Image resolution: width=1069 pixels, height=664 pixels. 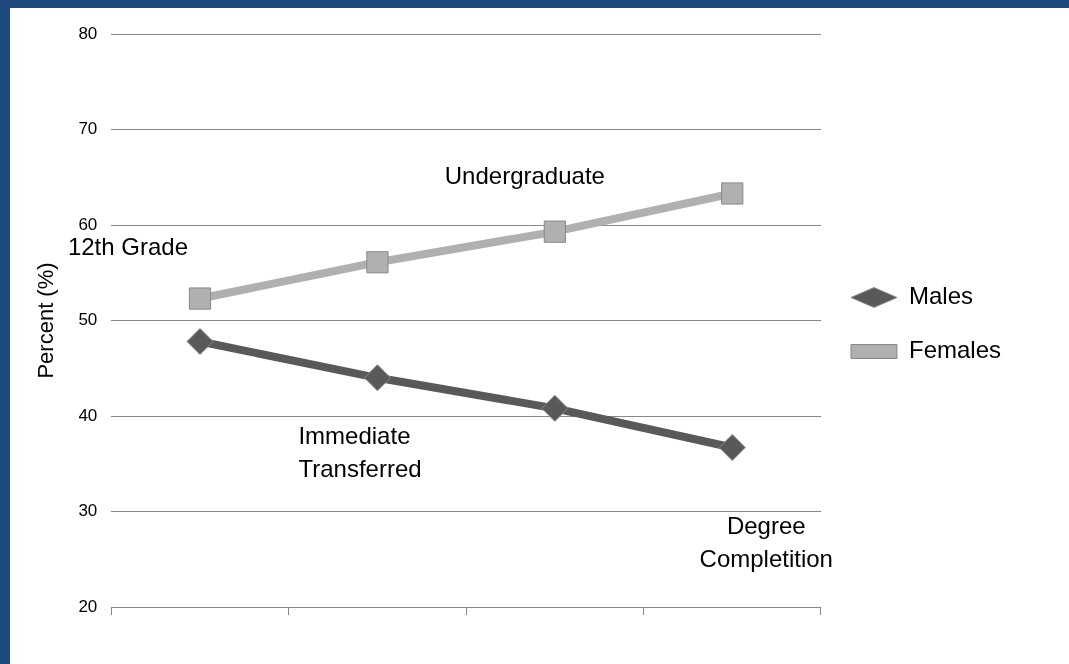 I want to click on x-tick-label: Immediate Transferred, so click(x=360, y=452).